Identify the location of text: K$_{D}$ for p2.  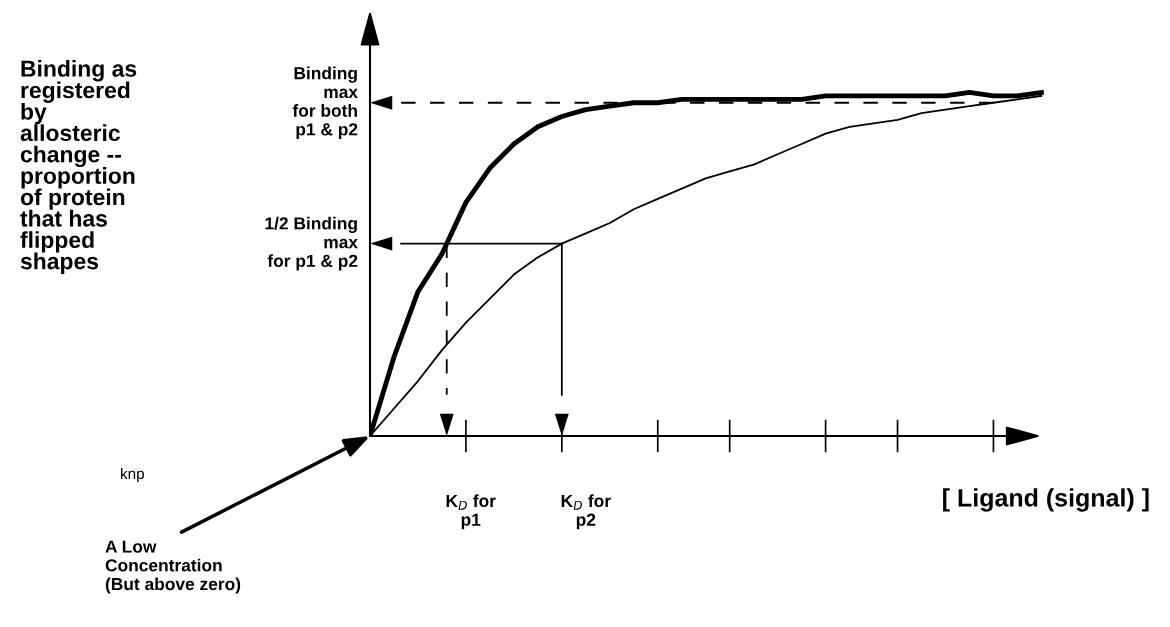
(586, 512).